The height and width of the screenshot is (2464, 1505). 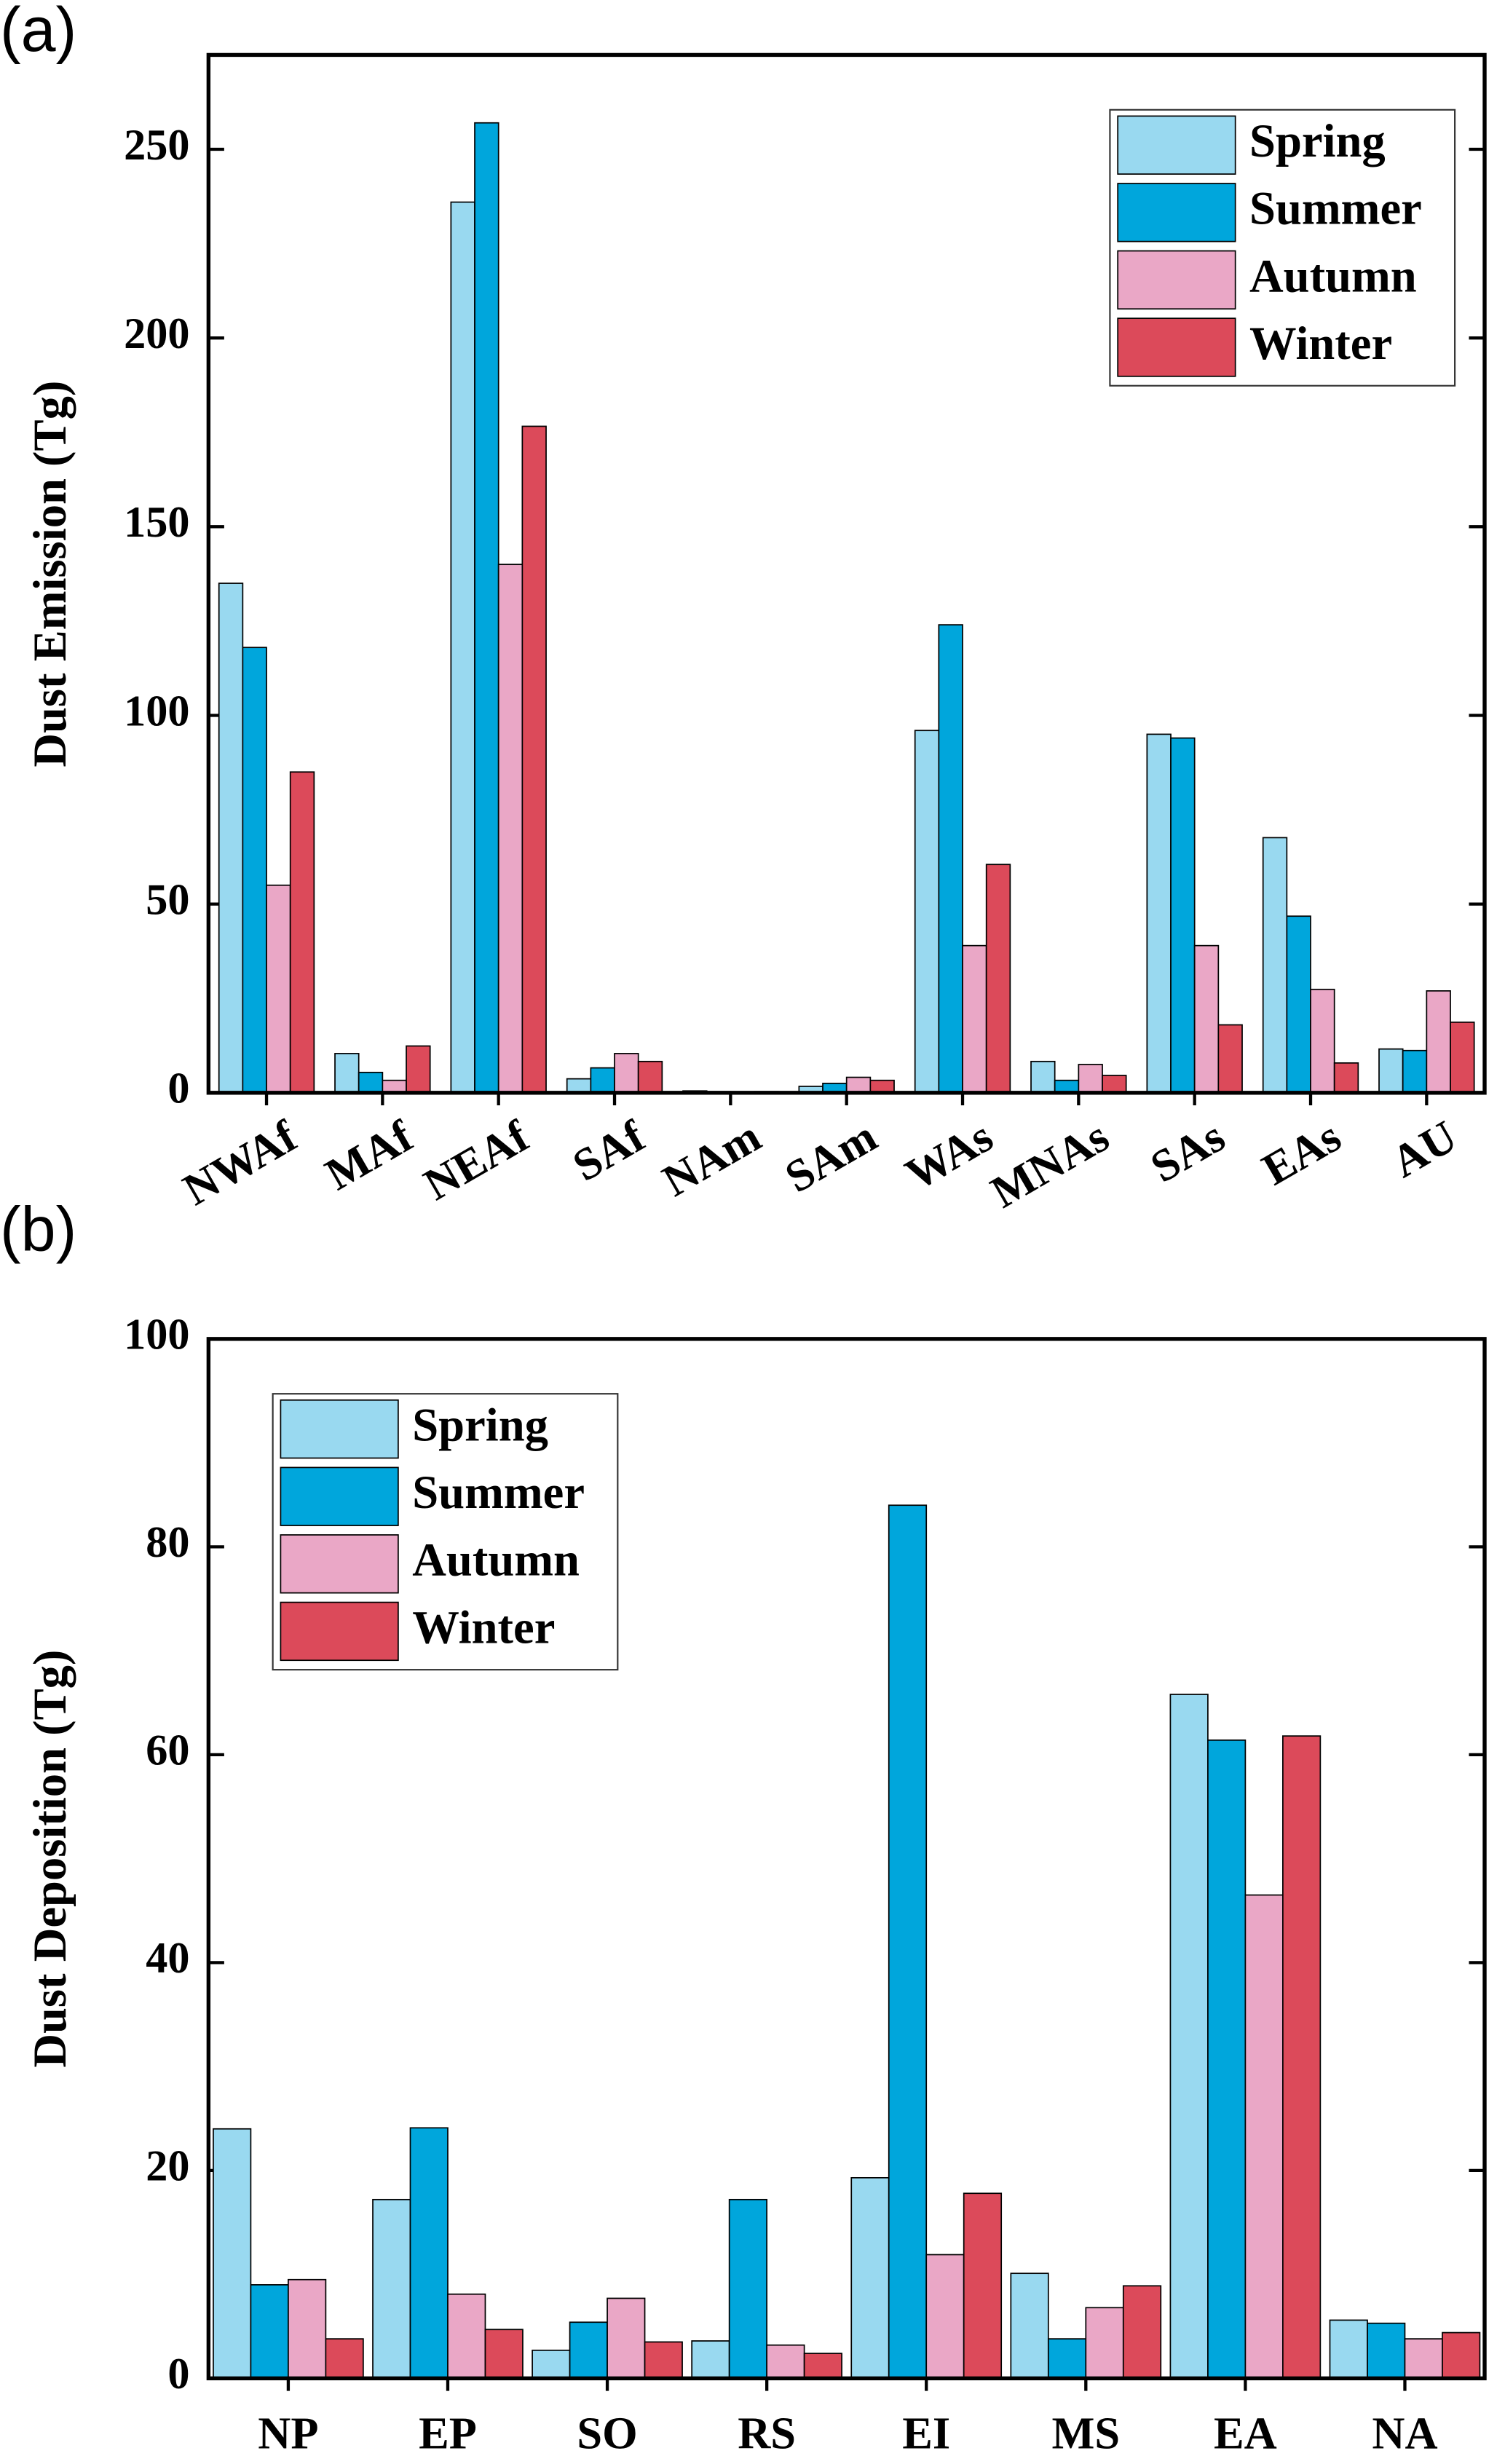 What do you see at coordinates (167, 2166) in the screenshot?
I see `y-tick-label: 20` at bounding box center [167, 2166].